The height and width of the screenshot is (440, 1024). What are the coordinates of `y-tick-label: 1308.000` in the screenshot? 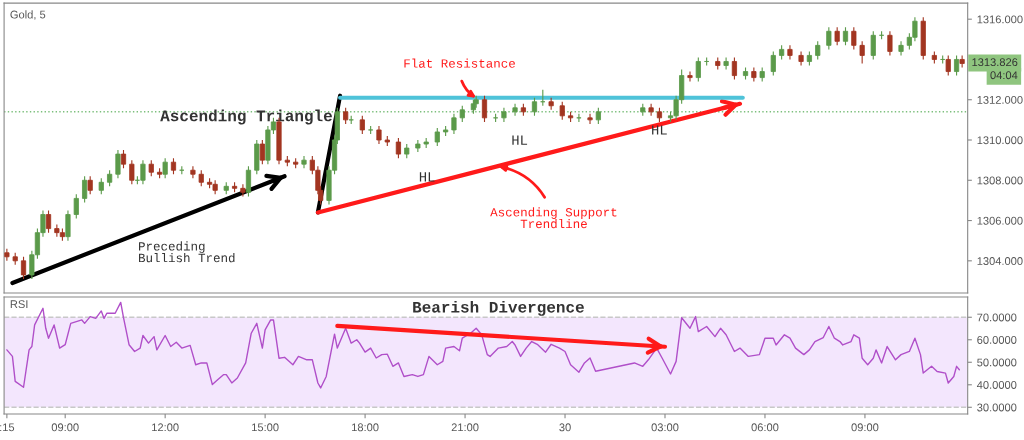 It's located at (1000, 180).